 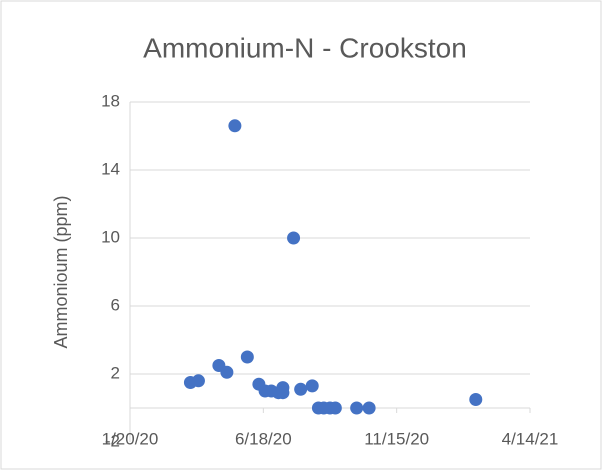 What do you see at coordinates (530, 438) in the screenshot?
I see `x-tick-label: 4/14/21` at bounding box center [530, 438].